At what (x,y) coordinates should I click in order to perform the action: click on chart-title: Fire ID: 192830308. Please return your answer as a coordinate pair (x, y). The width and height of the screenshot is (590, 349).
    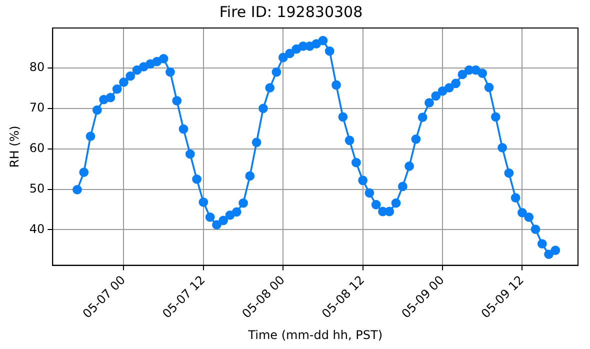
    Looking at the image, I should click on (291, 11).